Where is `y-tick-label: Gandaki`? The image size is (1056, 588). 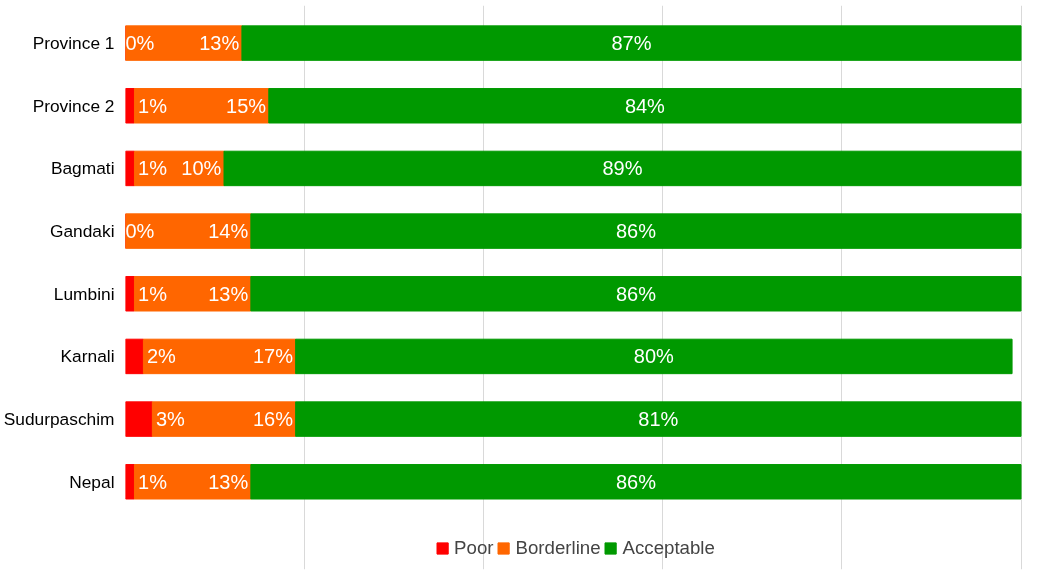
y-tick-label: Gandaki is located at coordinates (82, 231).